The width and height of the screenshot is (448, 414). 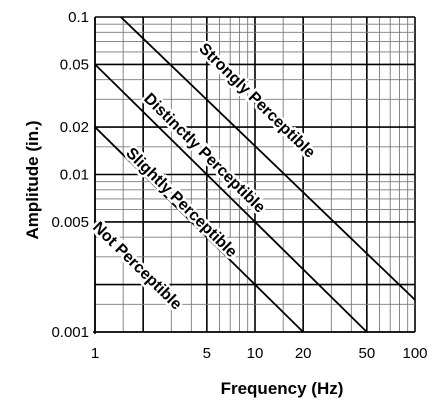 I want to click on region-label: Distinctly Perceptible, so click(x=204, y=153).